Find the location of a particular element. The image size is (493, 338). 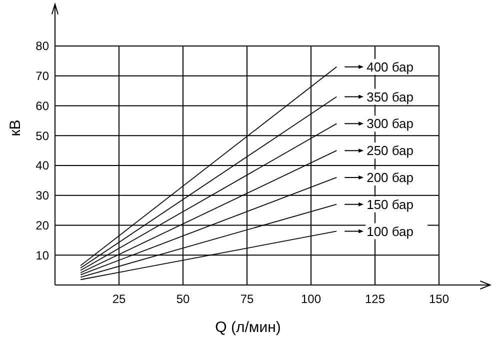

legend-label: 400 бар is located at coordinates (390, 66).